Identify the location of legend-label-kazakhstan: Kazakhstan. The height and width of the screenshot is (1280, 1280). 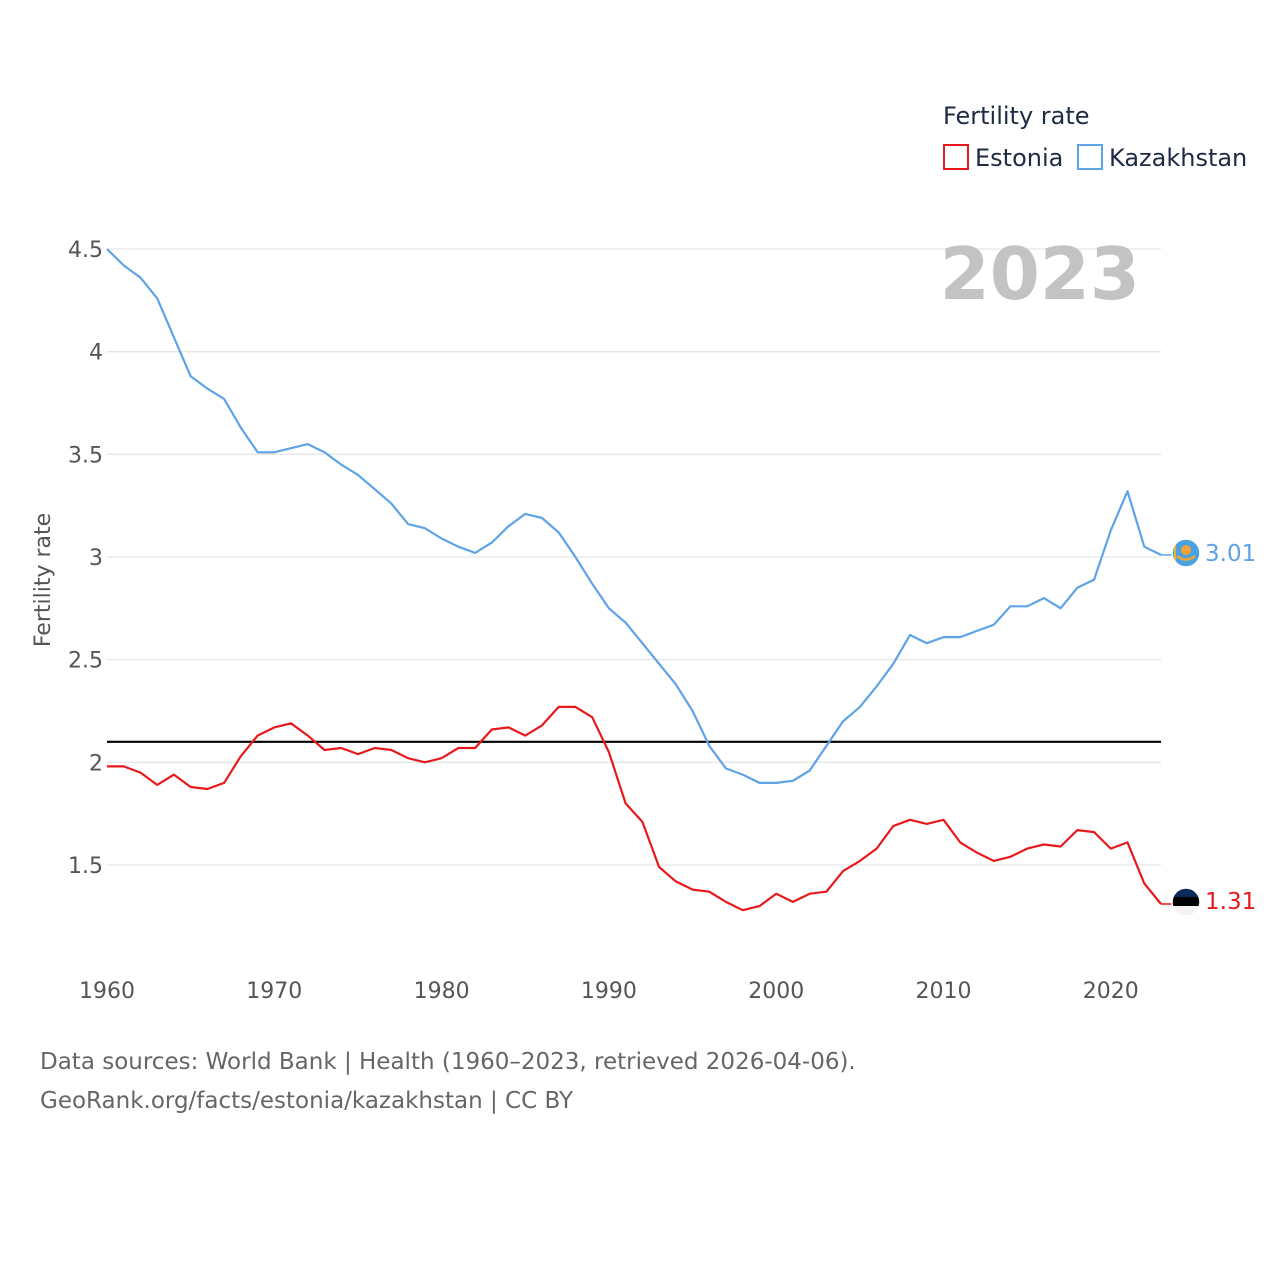
(1178, 158).